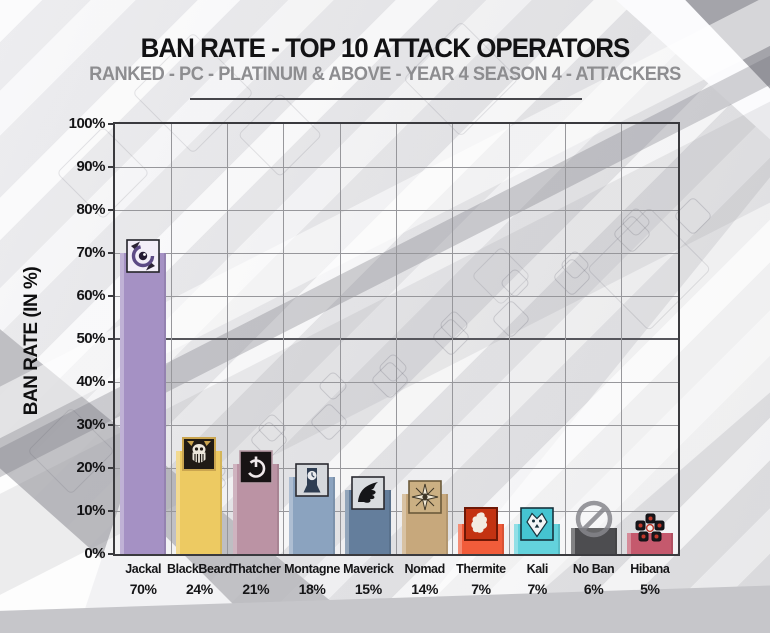  Describe the element at coordinates (386, 99) in the screenshot. I see `subtitle-underline` at that location.